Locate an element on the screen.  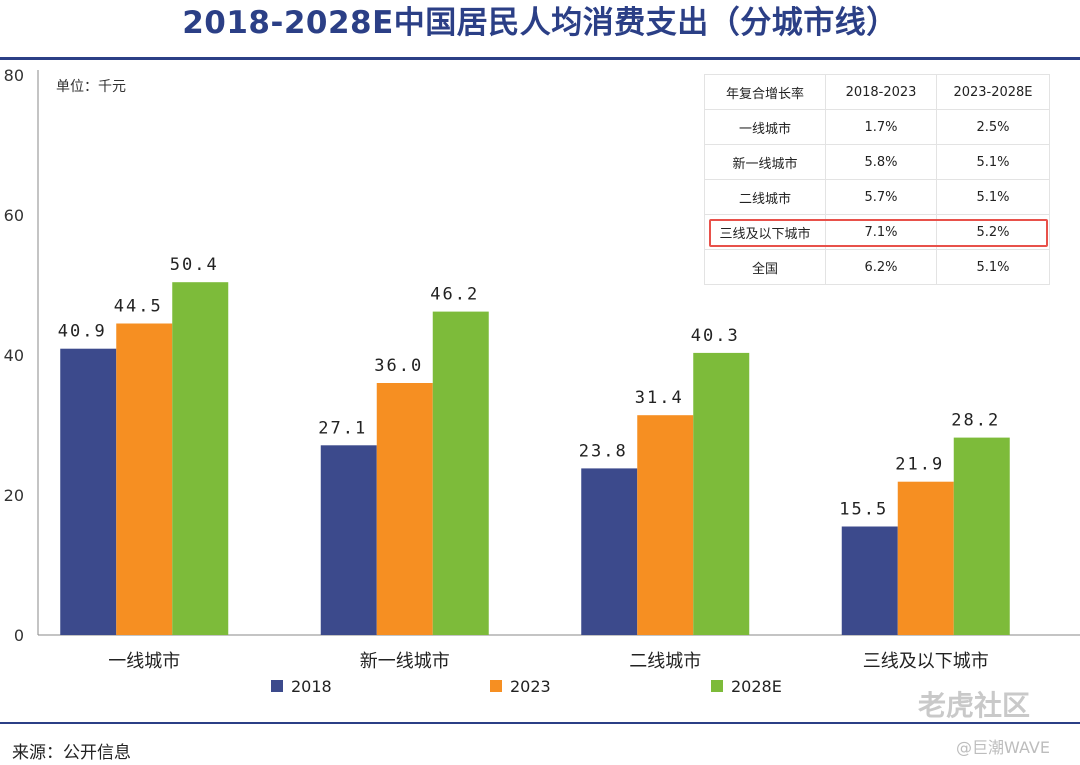
y-tick-label: 20 is located at coordinates (14, 495).